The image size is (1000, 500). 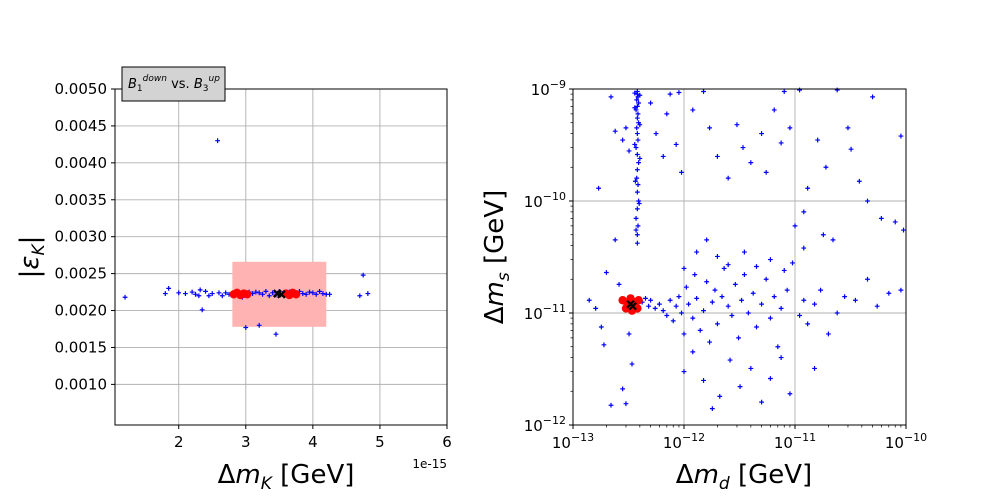 I want to click on right-x-tick-label: 10−10, so click(x=906, y=441).